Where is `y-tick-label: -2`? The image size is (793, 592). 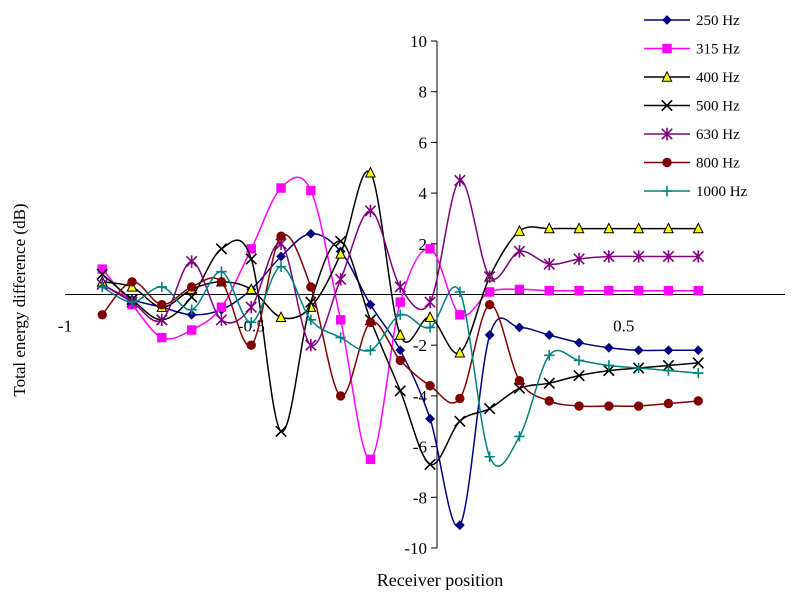
y-tick-label: -2 is located at coordinates (420, 345).